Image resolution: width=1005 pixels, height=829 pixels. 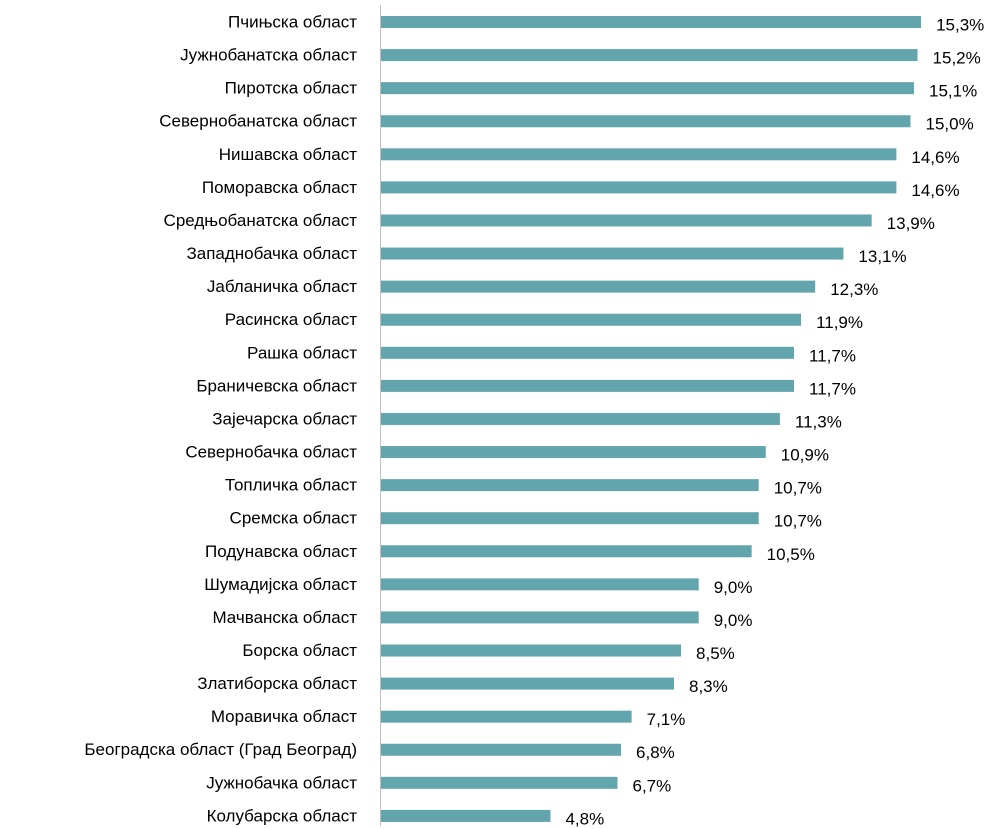 I want to click on category-label: Јужнобанатска област, so click(x=268, y=55).